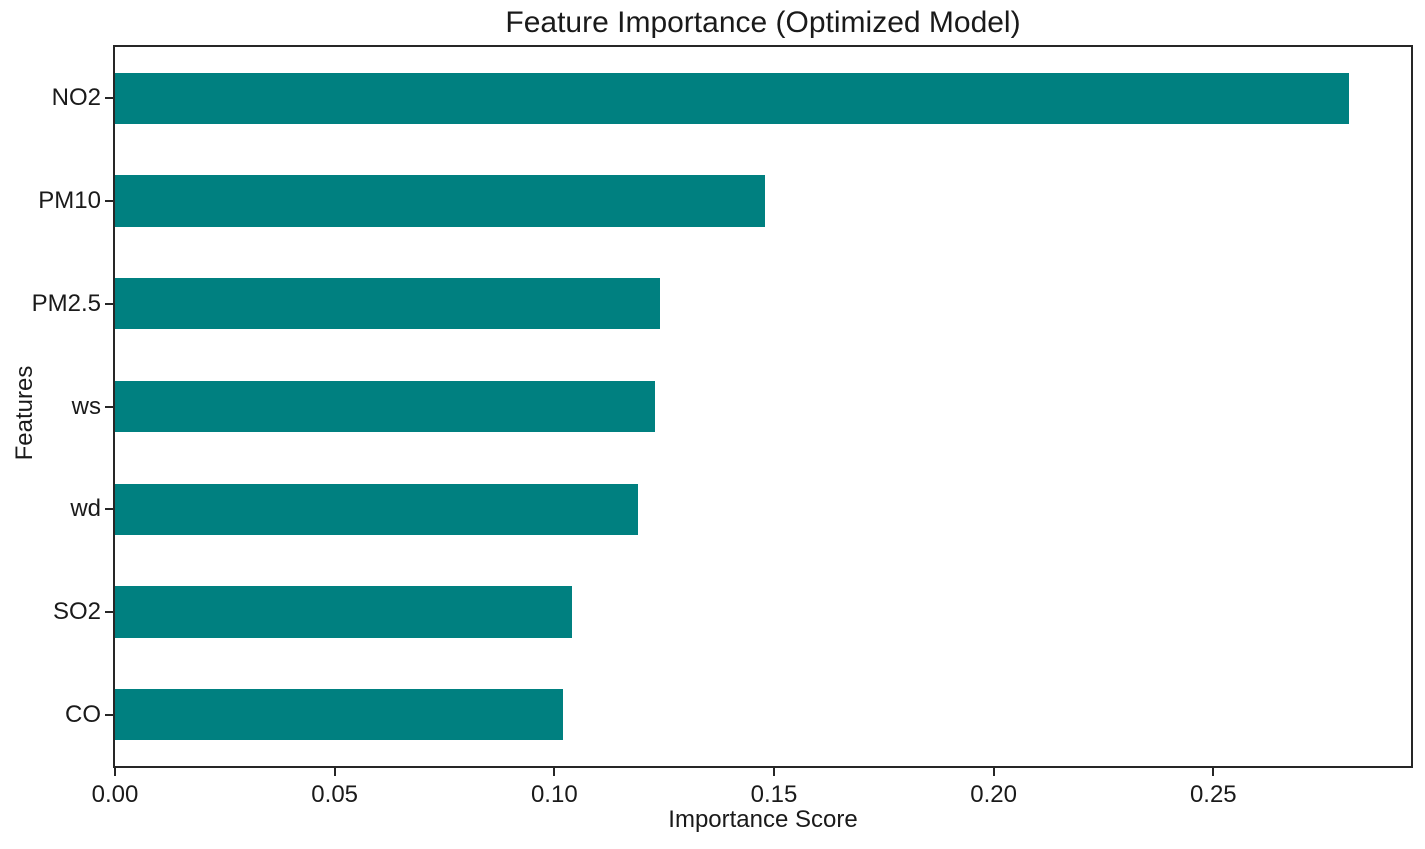  I want to click on y-tick-mark-wd, so click(109, 509).